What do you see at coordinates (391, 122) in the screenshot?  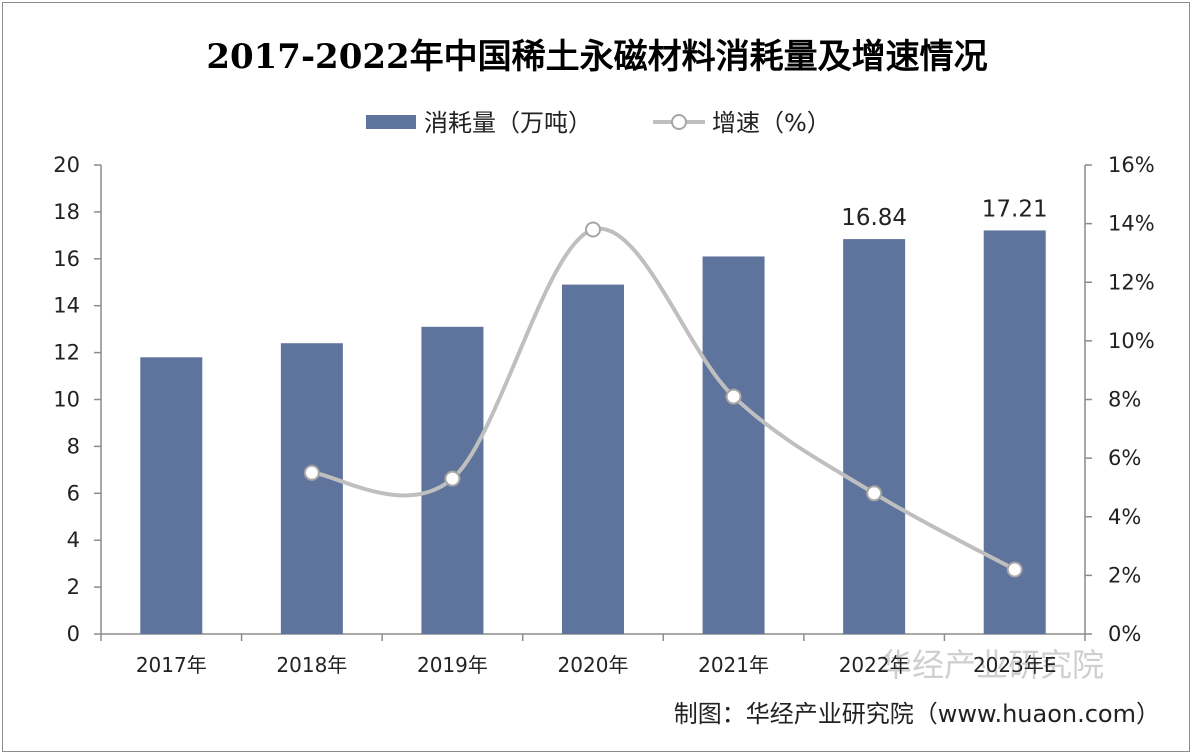 I see `legend-bar-swatch` at bounding box center [391, 122].